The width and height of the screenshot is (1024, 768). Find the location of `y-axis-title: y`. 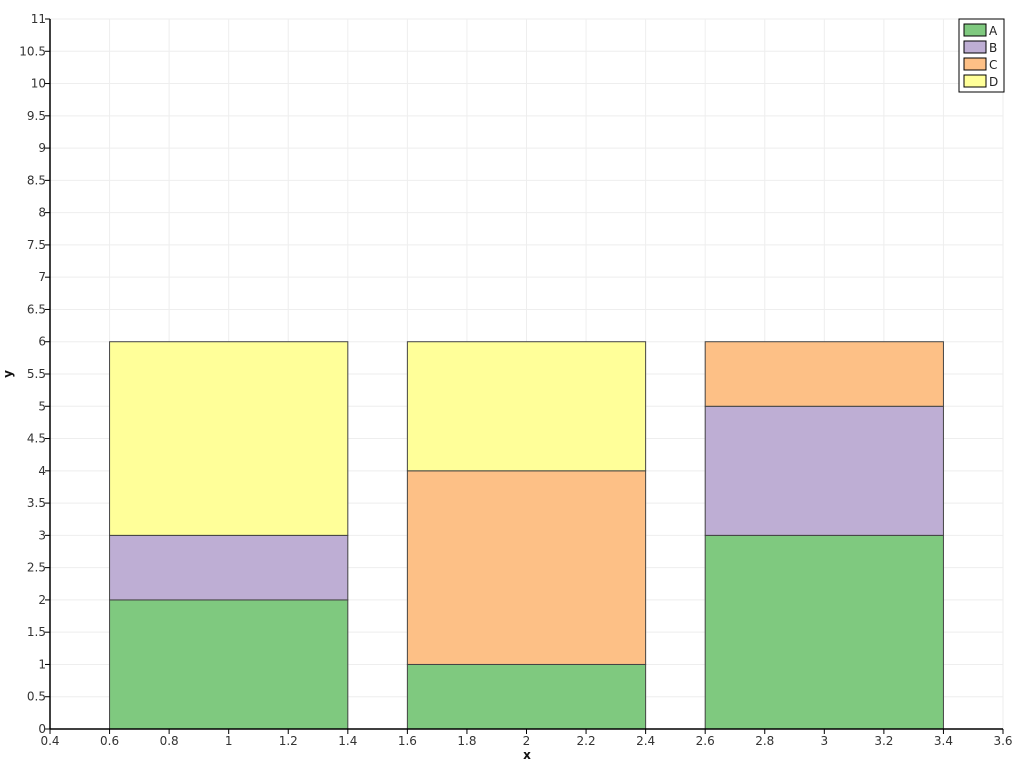

y-axis-title: y is located at coordinates (8, 374).